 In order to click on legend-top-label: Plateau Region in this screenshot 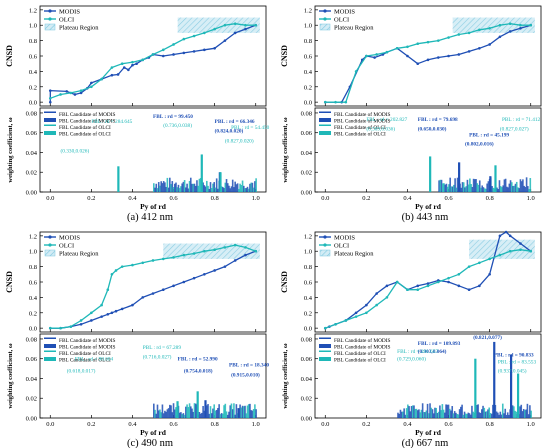, I will do `click(79, 254)`.